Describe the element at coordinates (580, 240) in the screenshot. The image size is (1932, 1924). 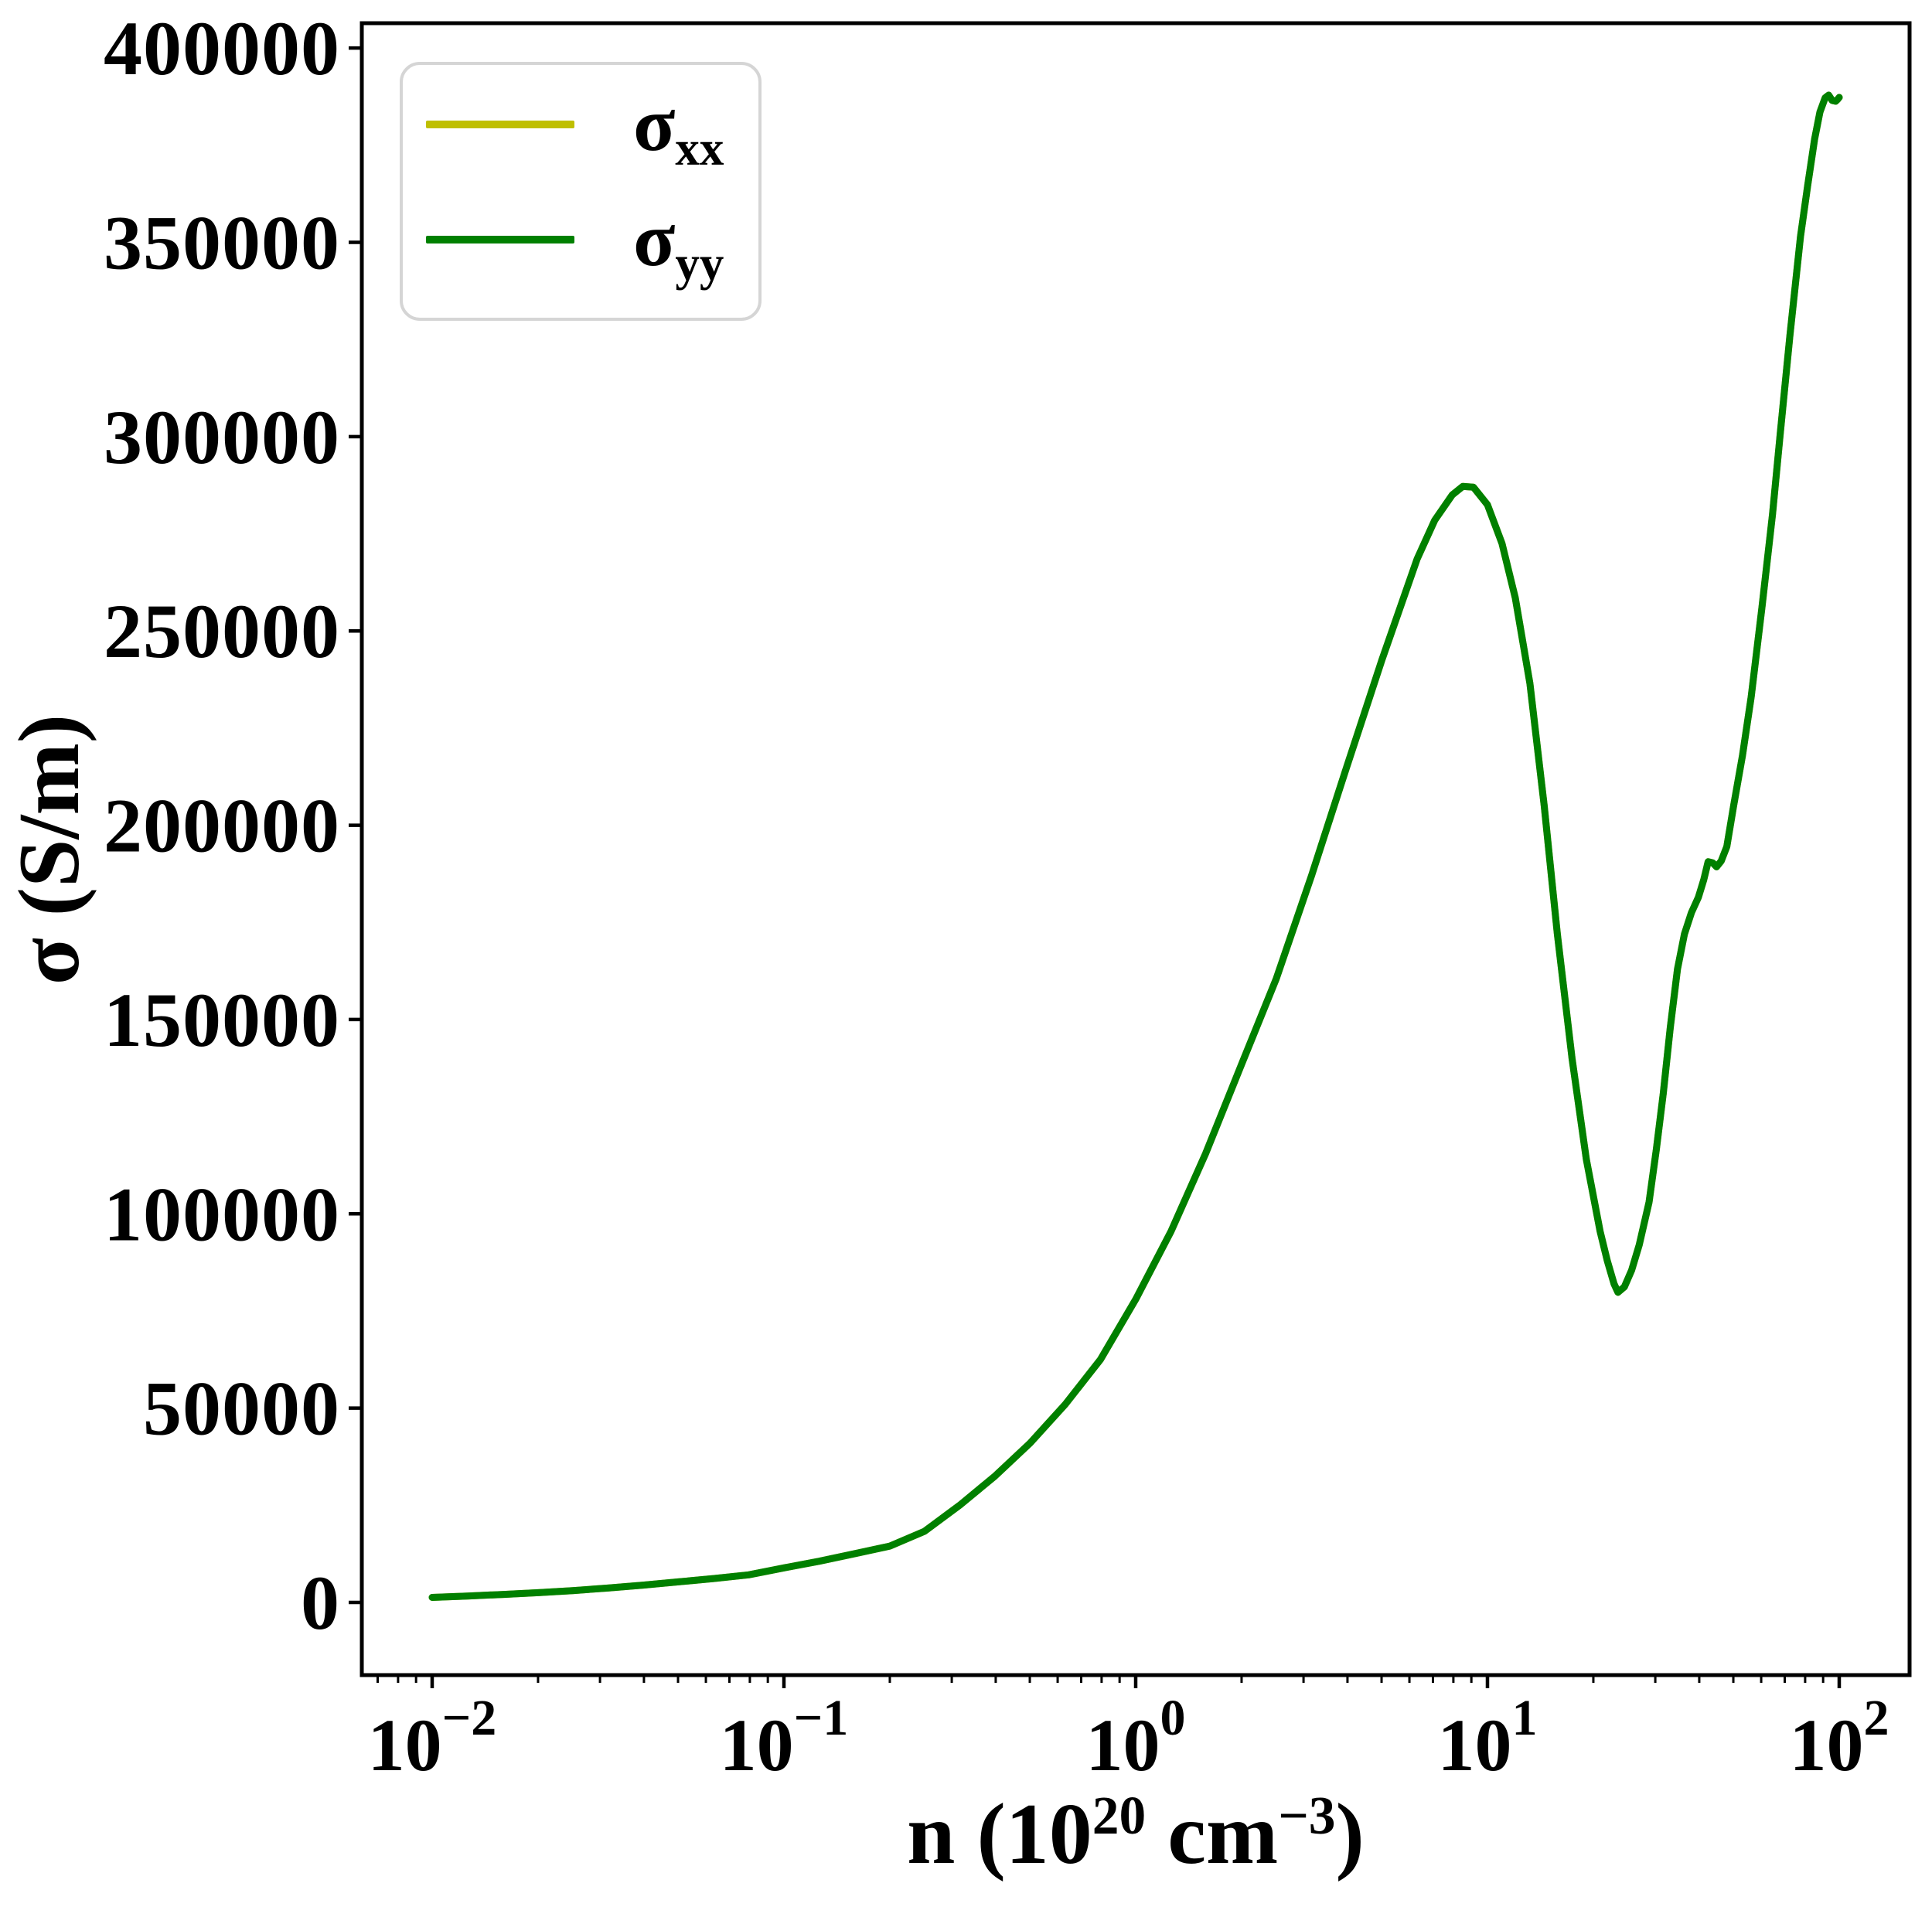
I see `legend-item-sigma-yy: σyy` at that location.